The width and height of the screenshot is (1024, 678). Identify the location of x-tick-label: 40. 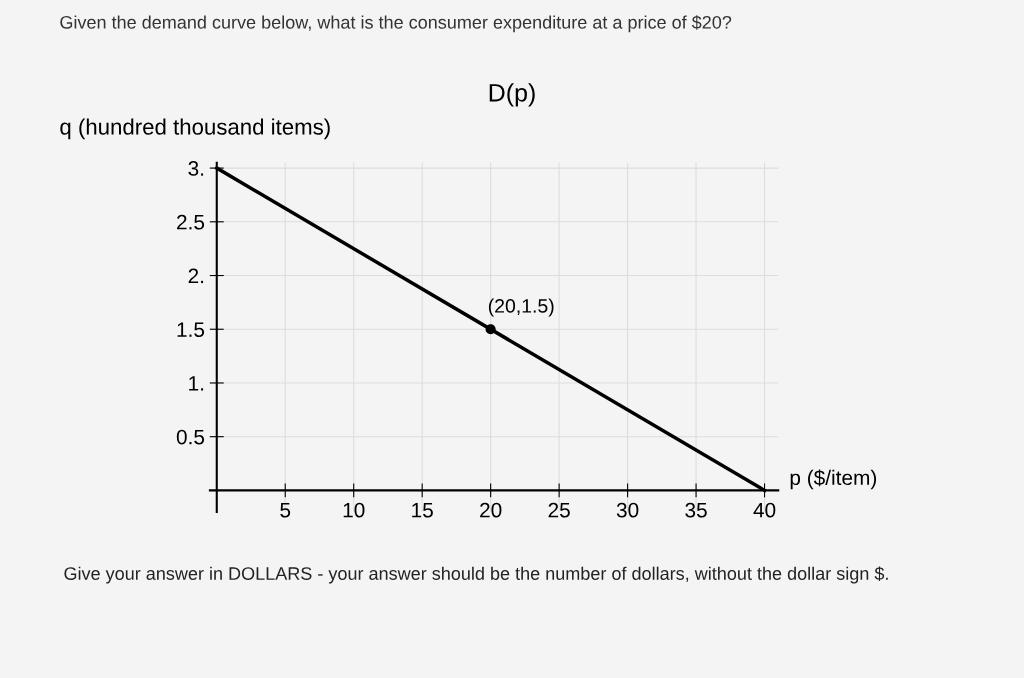
(764, 510).